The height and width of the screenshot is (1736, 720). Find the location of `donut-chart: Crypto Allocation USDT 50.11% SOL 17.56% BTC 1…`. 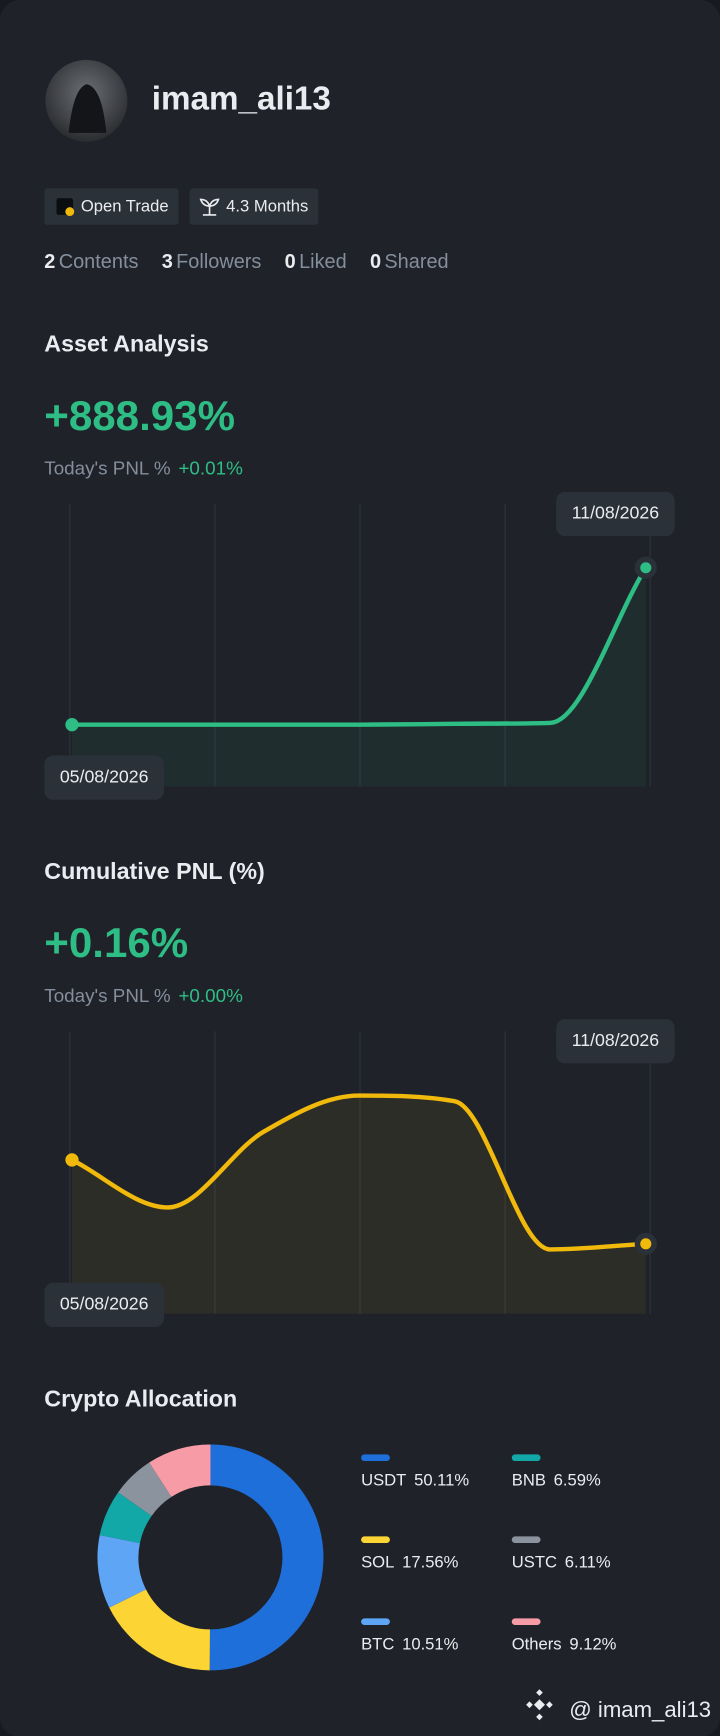

donut-chart: Crypto Allocation USDT 50.11% SOL 17.56% BTC 1… is located at coordinates (330, 1528).